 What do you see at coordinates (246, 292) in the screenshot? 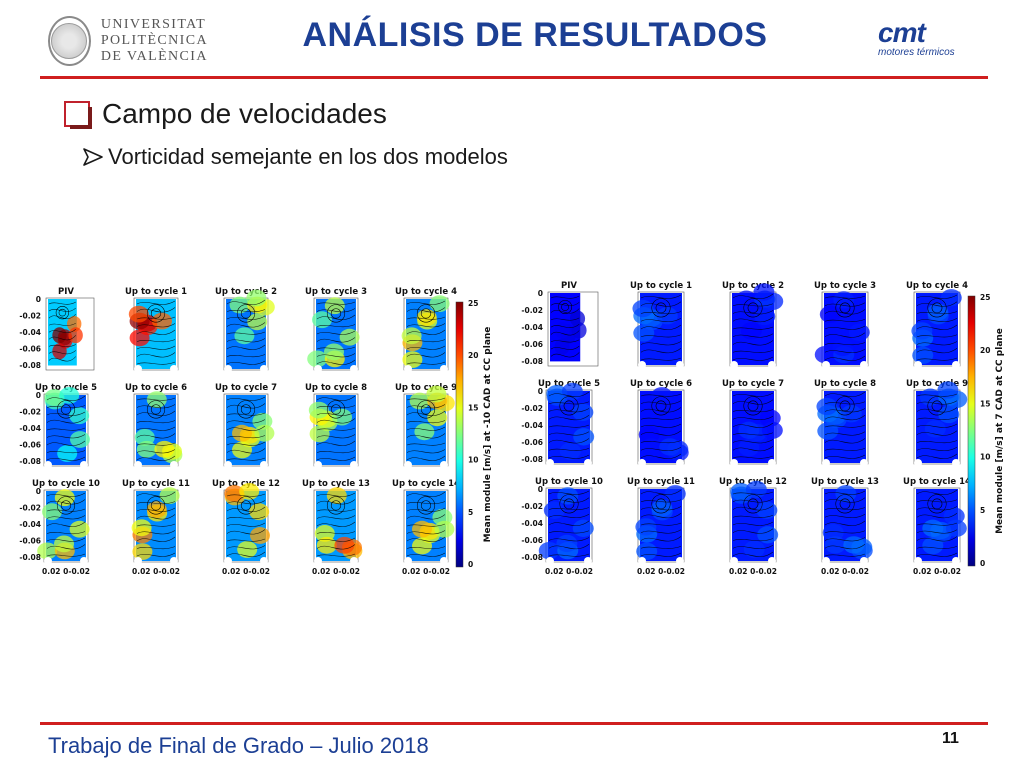
I see `panel-title: Up to cycle 2` at bounding box center [246, 292].